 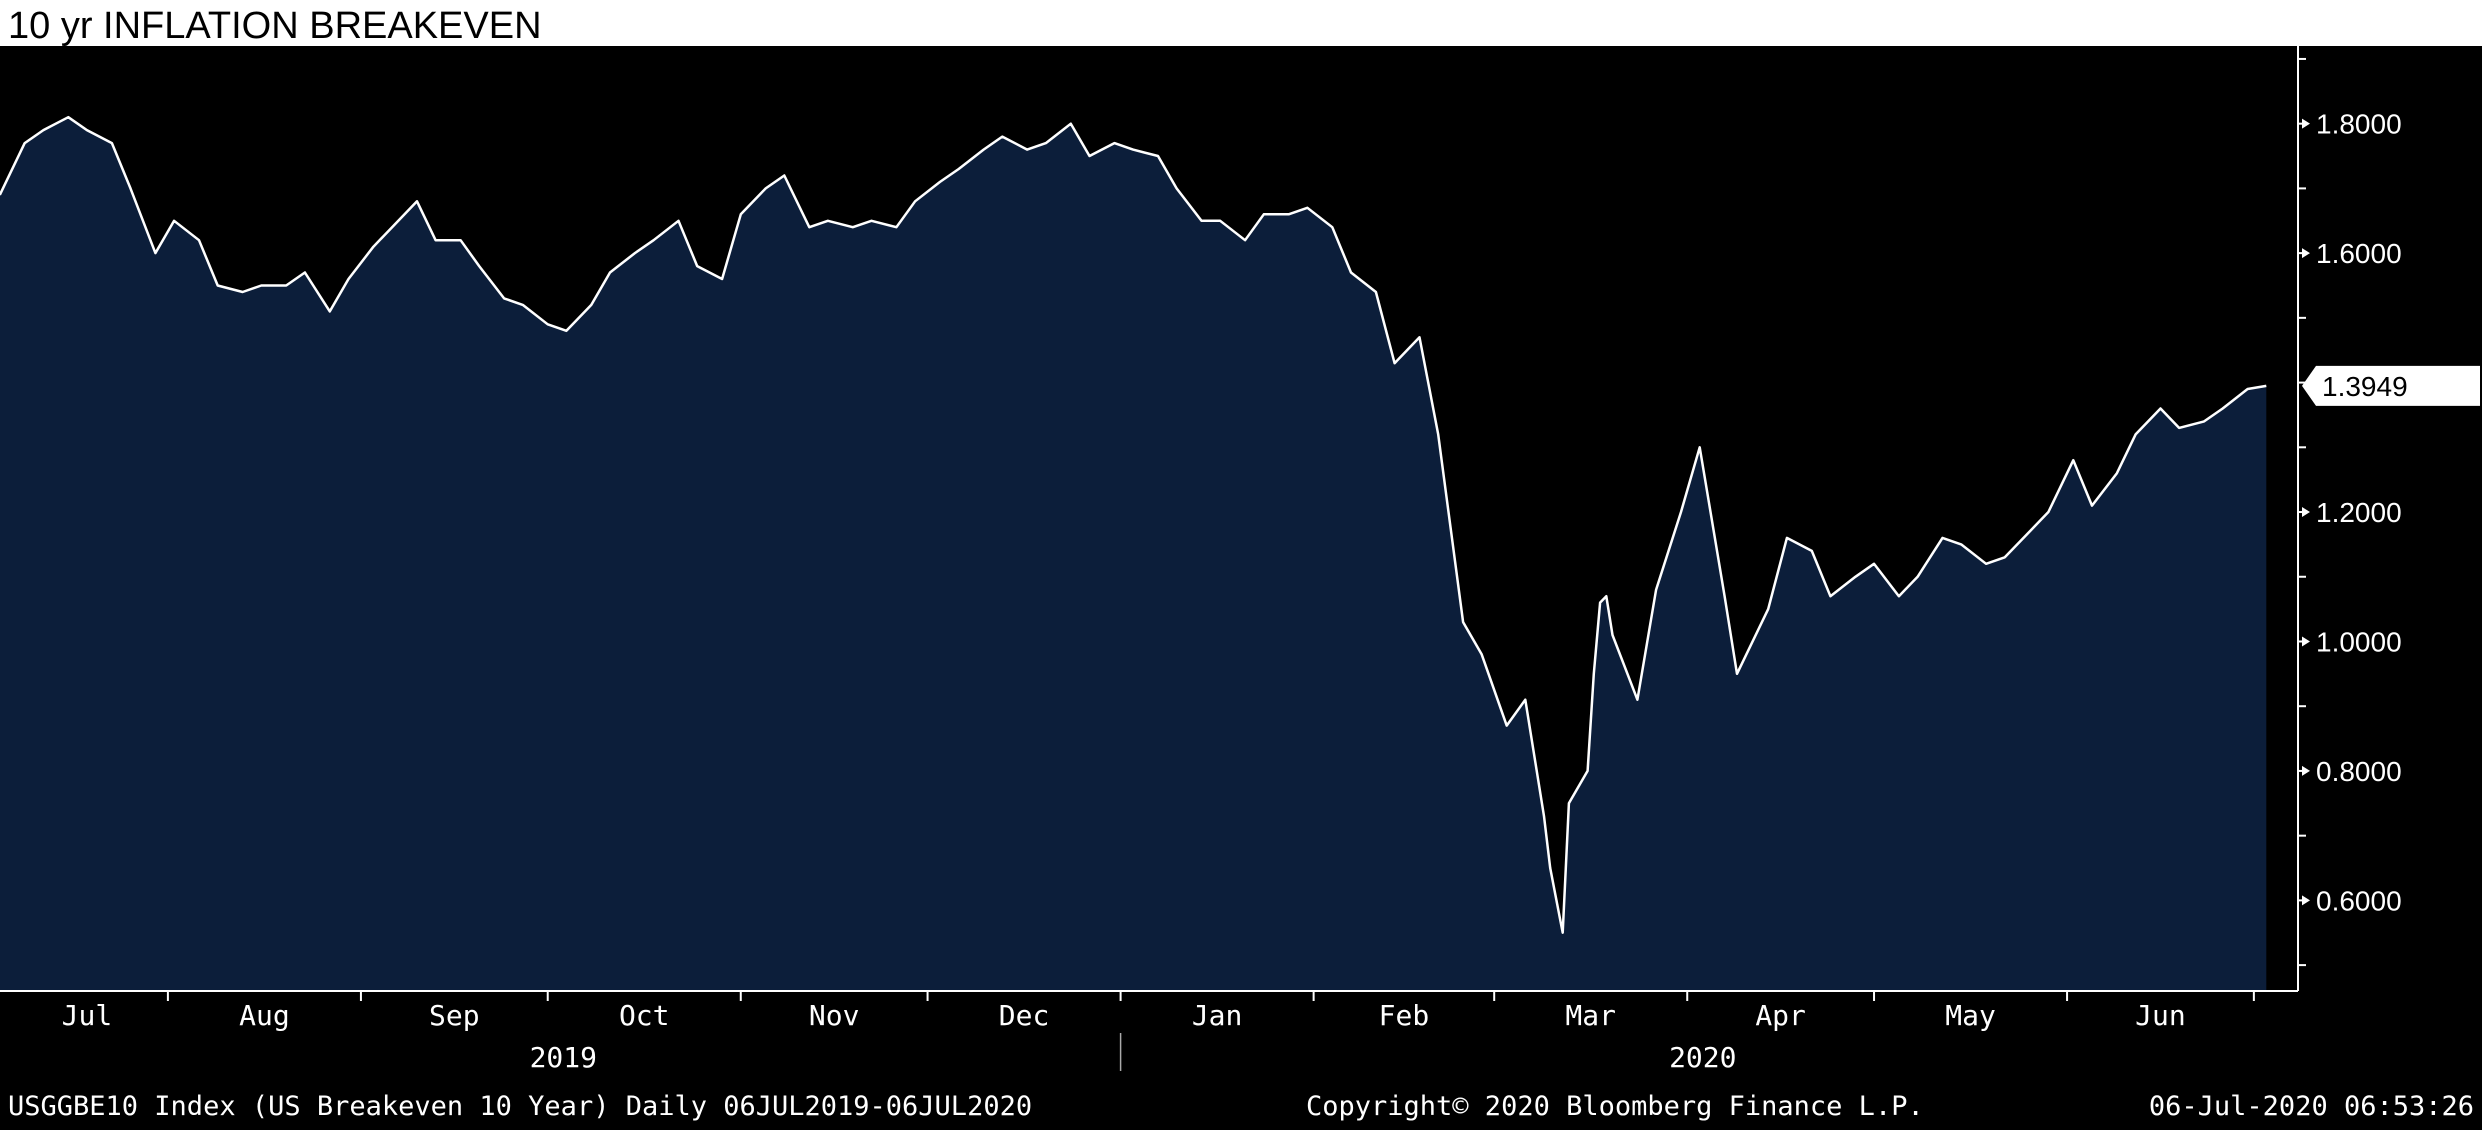 I want to click on x-month-label: Jul, so click(x=87, y=1015).